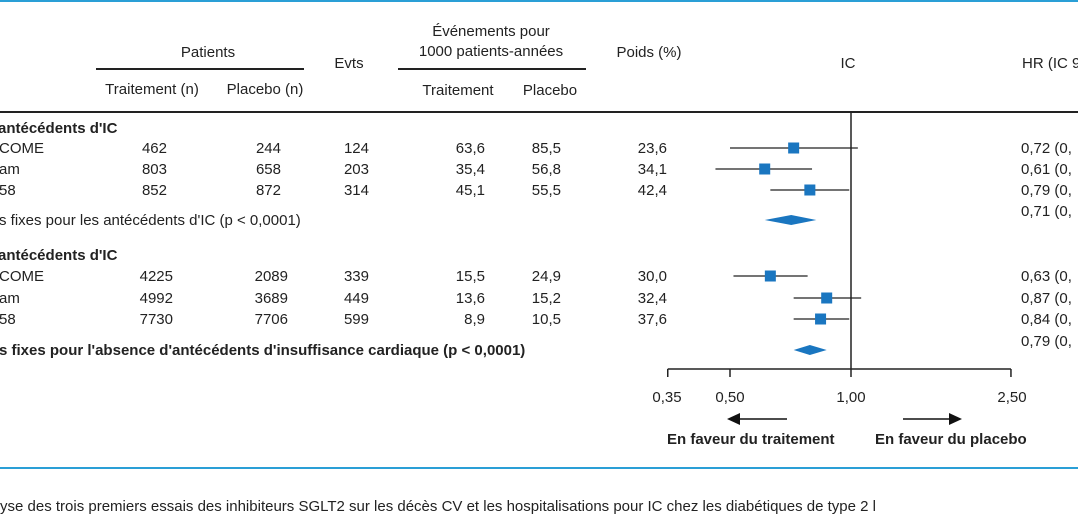  What do you see at coordinates (652, 298) in the screenshot?
I see `poids: 32,4` at bounding box center [652, 298].